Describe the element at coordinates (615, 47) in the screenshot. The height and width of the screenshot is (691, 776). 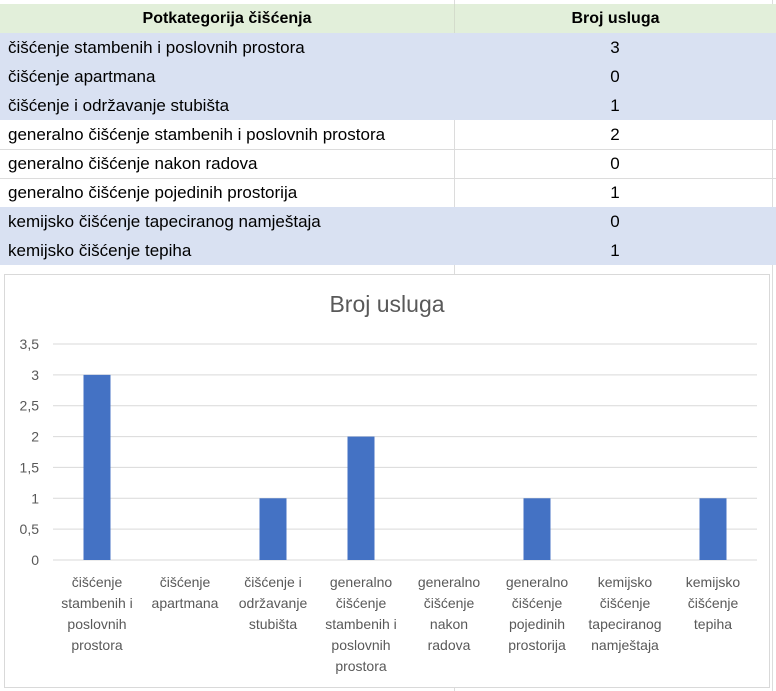
I see `count-cell: 3` at that location.